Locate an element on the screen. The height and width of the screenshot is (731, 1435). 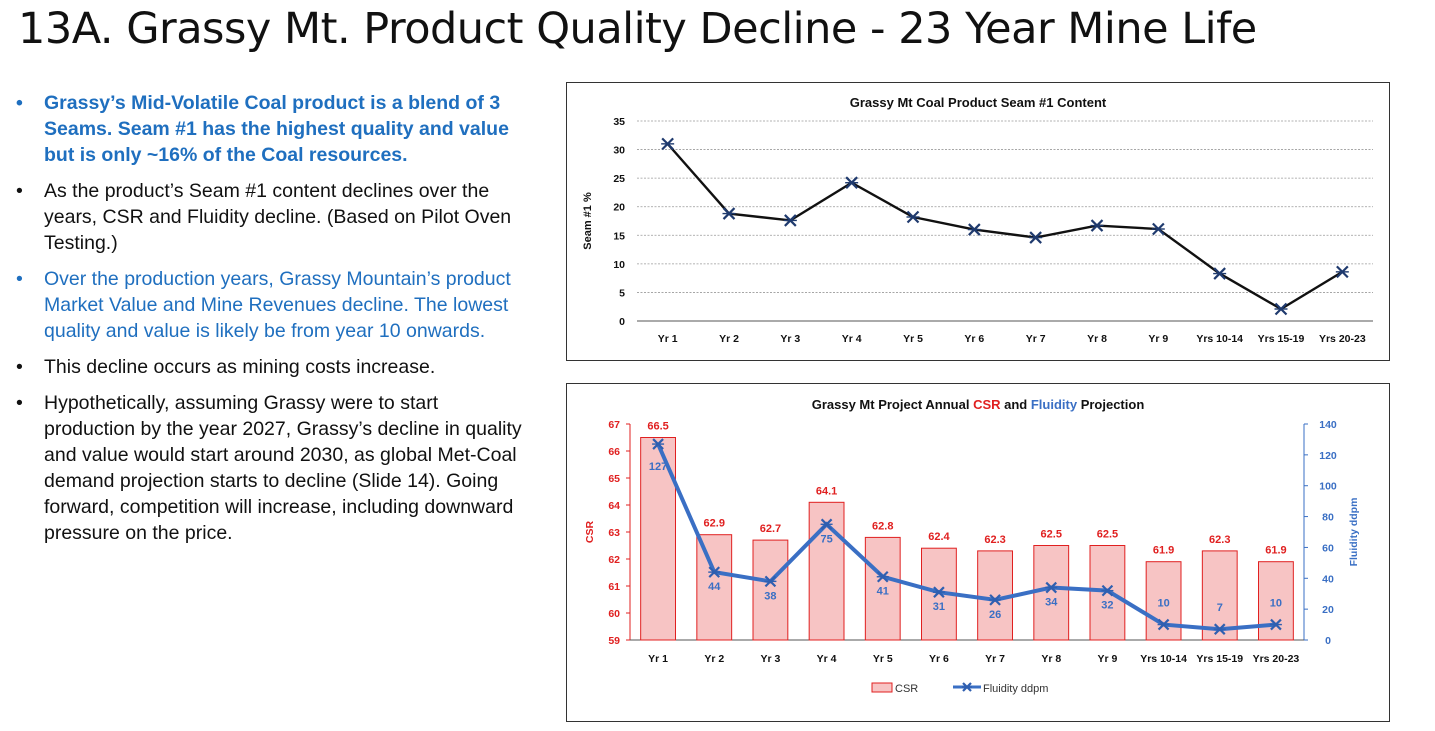
left-tick-label: 62 is located at coordinates (614, 560).